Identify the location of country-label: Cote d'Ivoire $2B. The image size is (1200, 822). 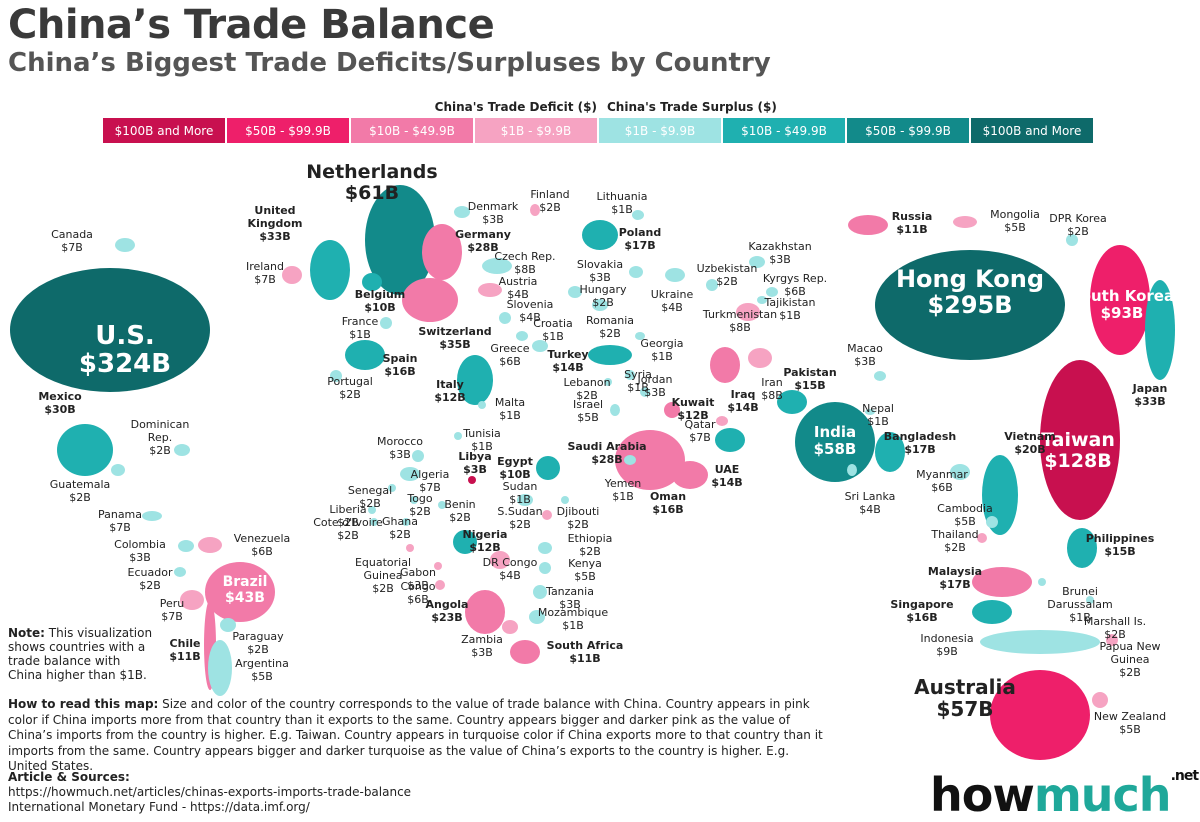
(348, 529).